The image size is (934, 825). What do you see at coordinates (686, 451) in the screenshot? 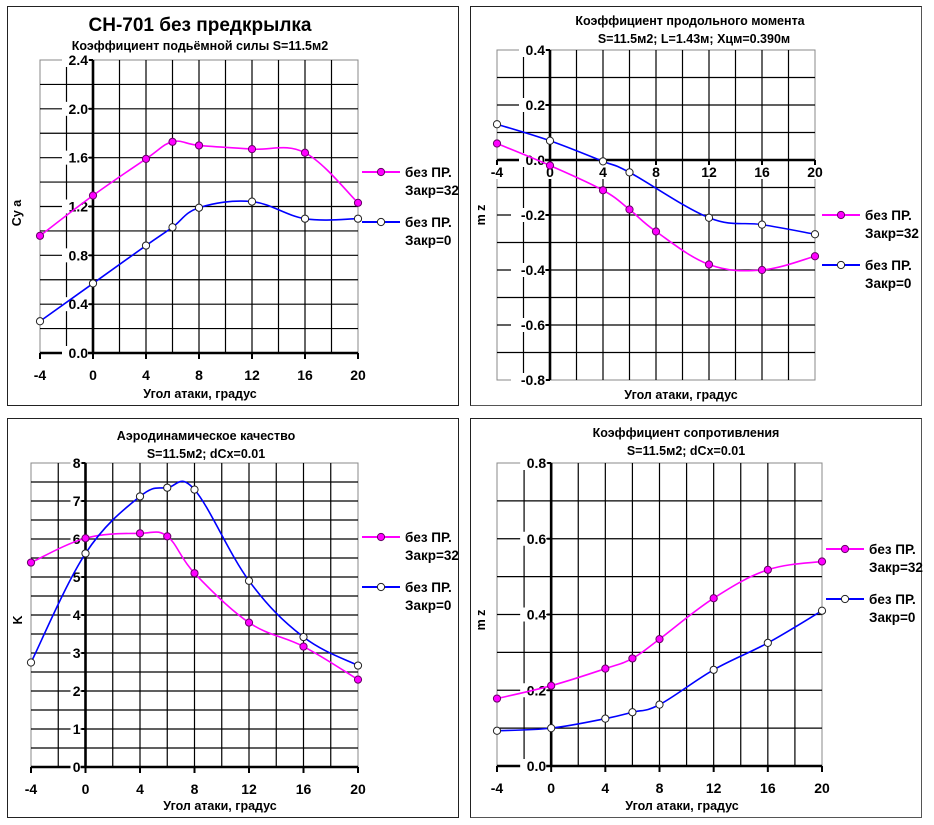
I see `chart-subtitle-drag: S=11.5м2; dCx=0.01` at bounding box center [686, 451].